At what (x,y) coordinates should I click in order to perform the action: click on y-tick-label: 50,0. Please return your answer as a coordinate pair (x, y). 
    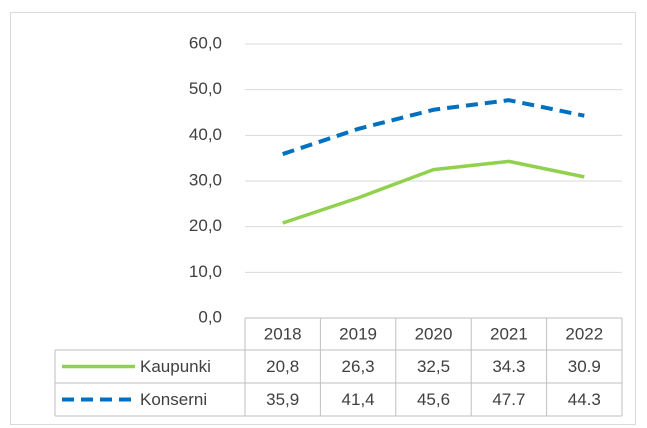
    Looking at the image, I should click on (205, 88).